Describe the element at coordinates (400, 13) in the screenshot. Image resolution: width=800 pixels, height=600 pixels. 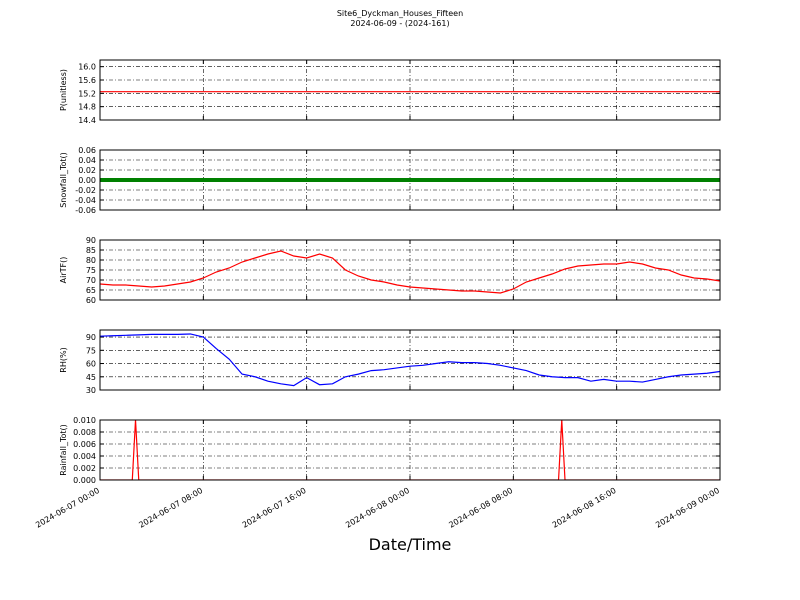
I see `chart-title: Site6_Dyckman_Houses_Fifteen` at that location.